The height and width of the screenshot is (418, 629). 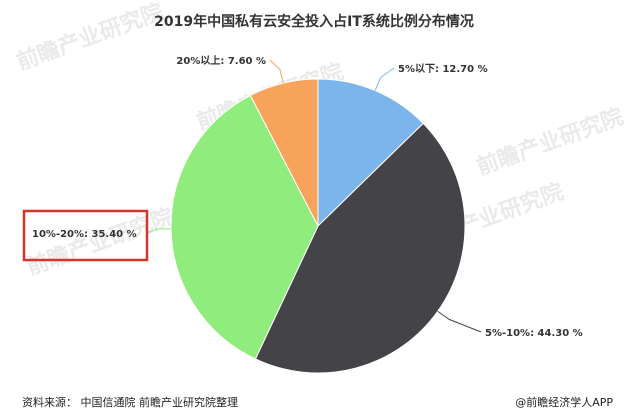 I want to click on highlight-box, so click(x=85, y=235).